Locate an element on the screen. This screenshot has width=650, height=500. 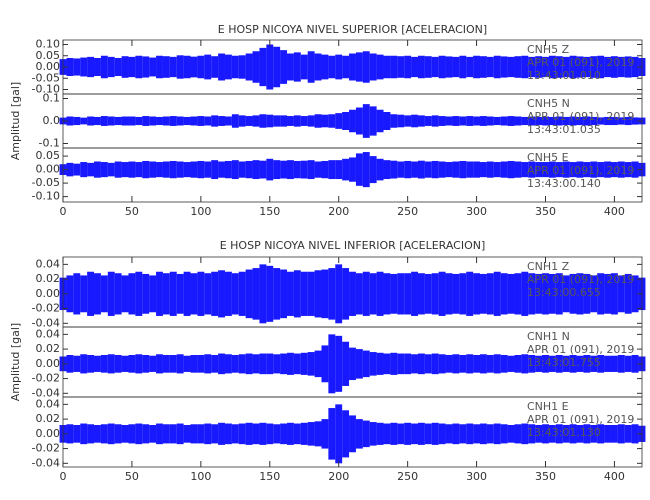
y-tick-label: -0.1 is located at coordinates (49, 143).